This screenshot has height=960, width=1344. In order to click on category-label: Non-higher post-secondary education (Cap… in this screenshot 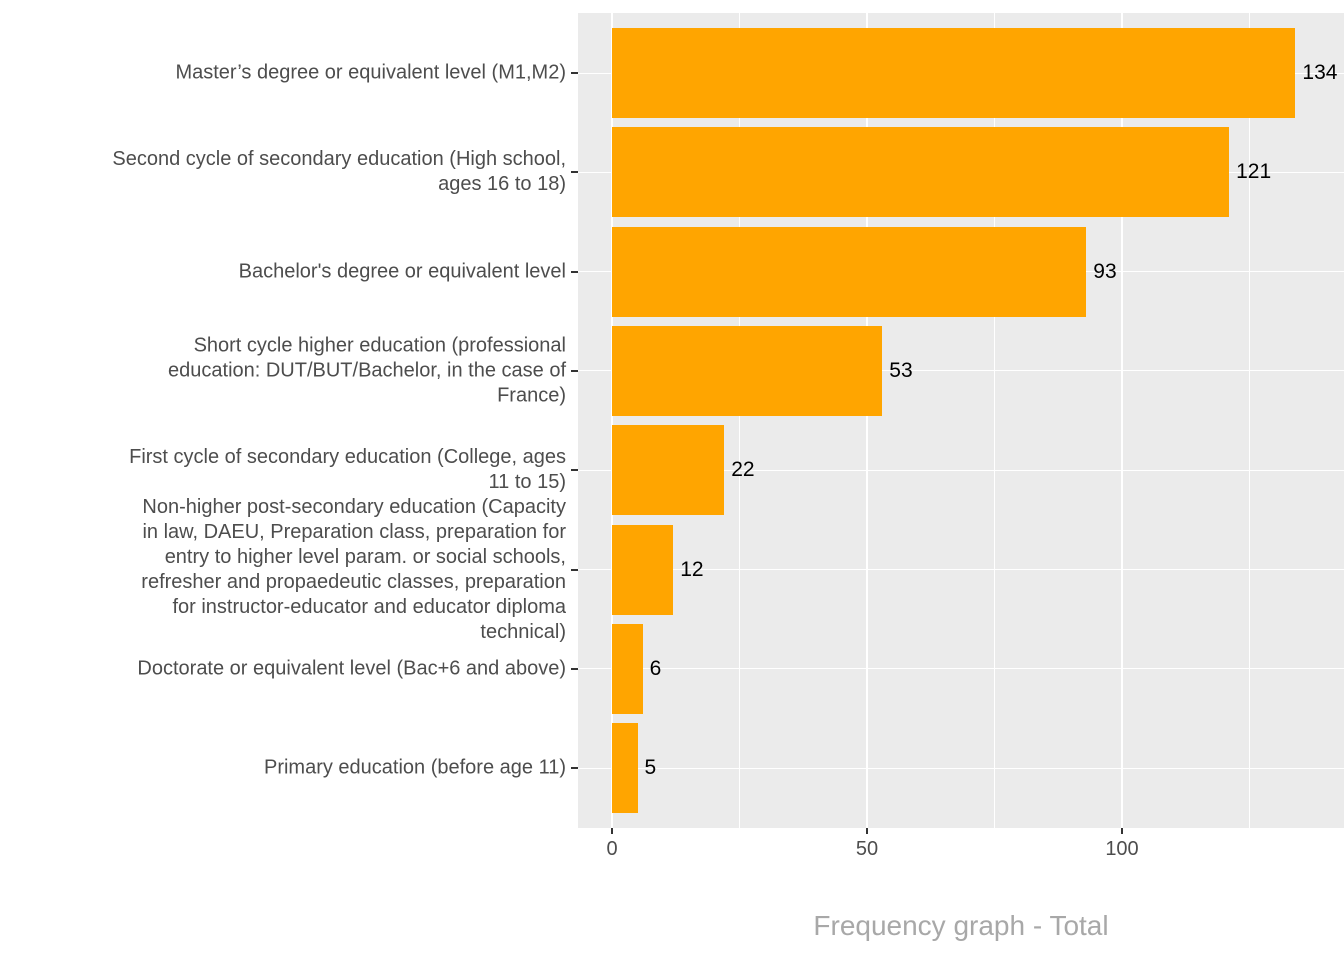, I will do `click(353, 569)`.